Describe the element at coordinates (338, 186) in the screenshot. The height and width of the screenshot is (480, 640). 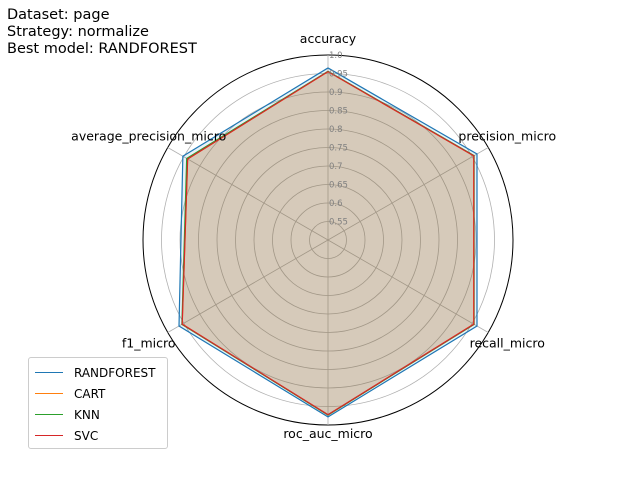
I see `r-tick-label-2: 0.65` at that location.